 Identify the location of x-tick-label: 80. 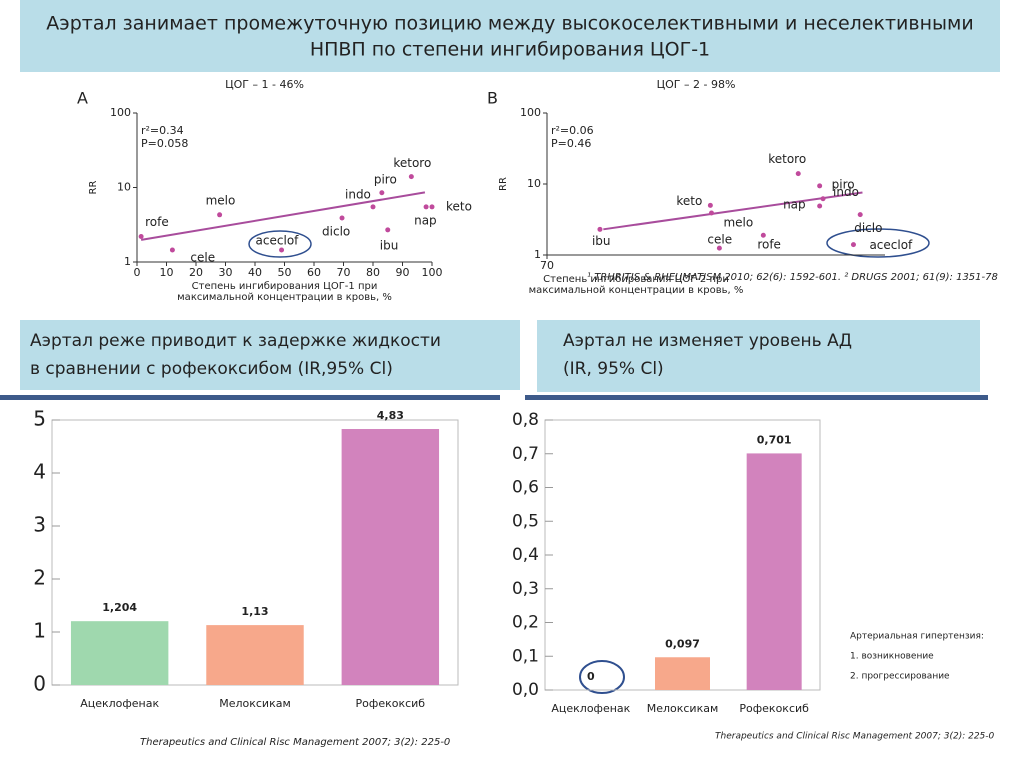
(373, 272).